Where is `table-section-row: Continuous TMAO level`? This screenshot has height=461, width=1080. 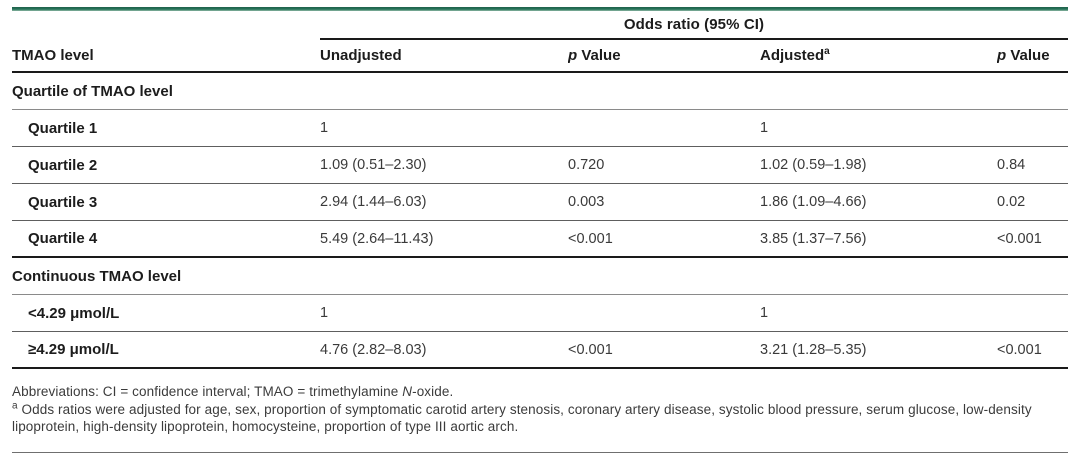
table-section-row: Continuous TMAO level is located at coordinates (540, 276).